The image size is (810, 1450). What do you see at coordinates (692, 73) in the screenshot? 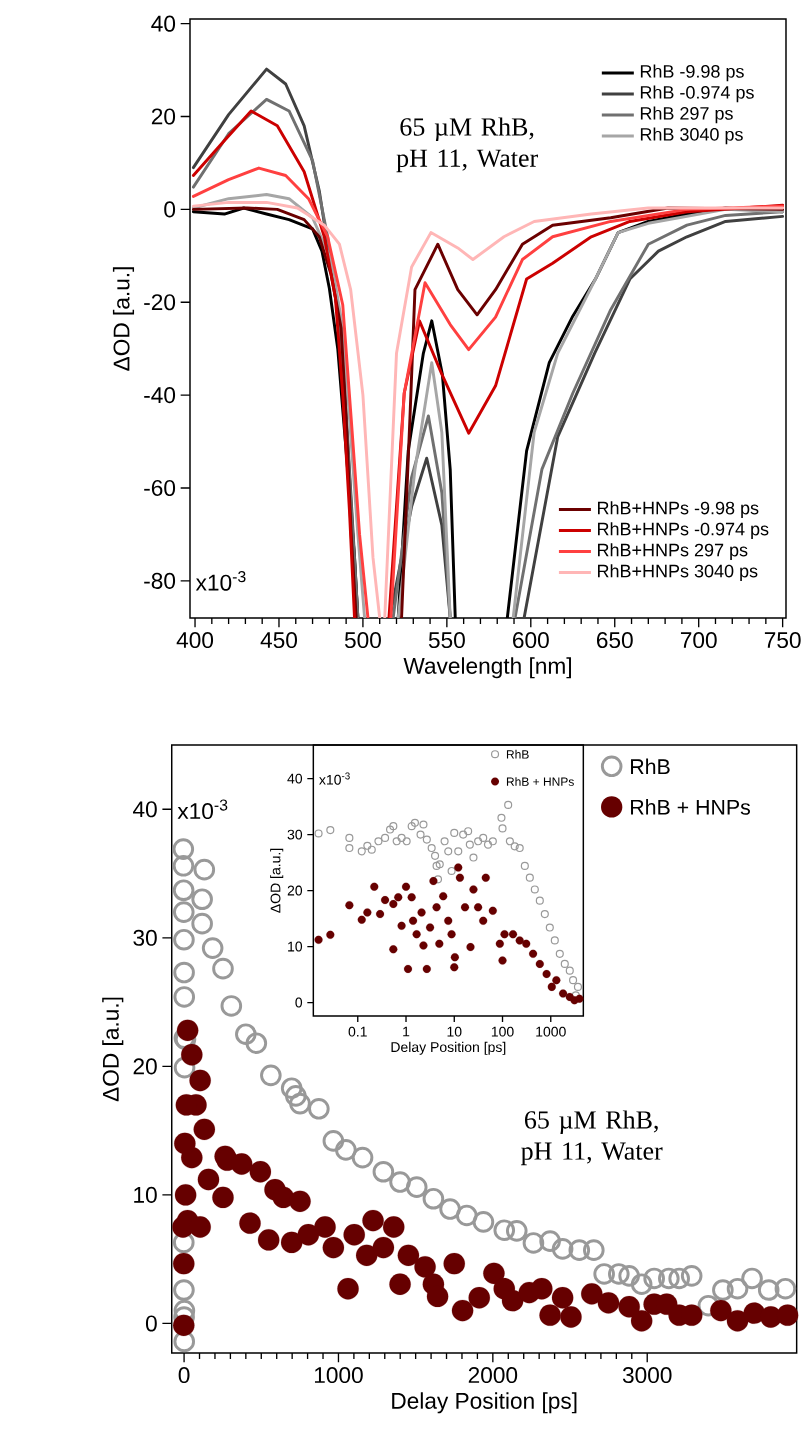
I see `legend-label: RhB -9.98 ps` at bounding box center [692, 73].